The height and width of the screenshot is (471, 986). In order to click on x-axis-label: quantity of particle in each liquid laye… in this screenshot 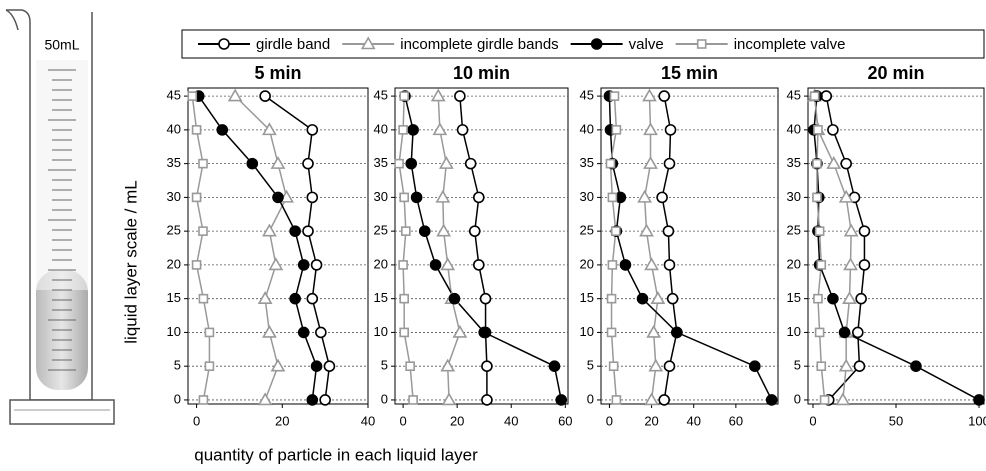, I will do `click(336, 454)`.